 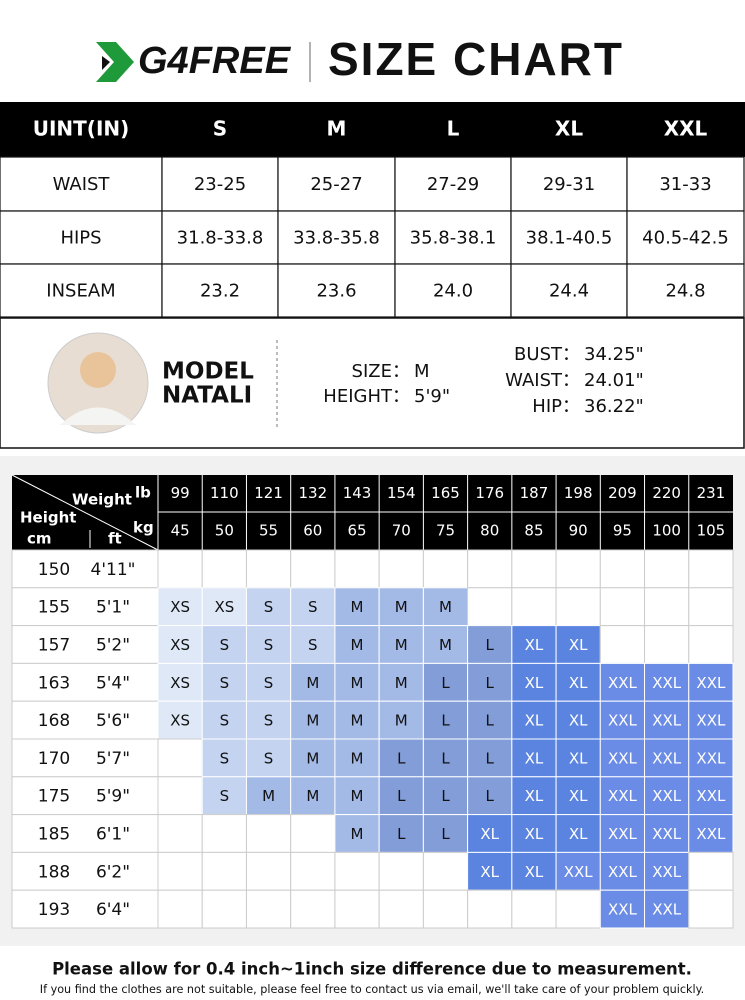 I want to click on lb-label: 198, so click(x=578, y=493).